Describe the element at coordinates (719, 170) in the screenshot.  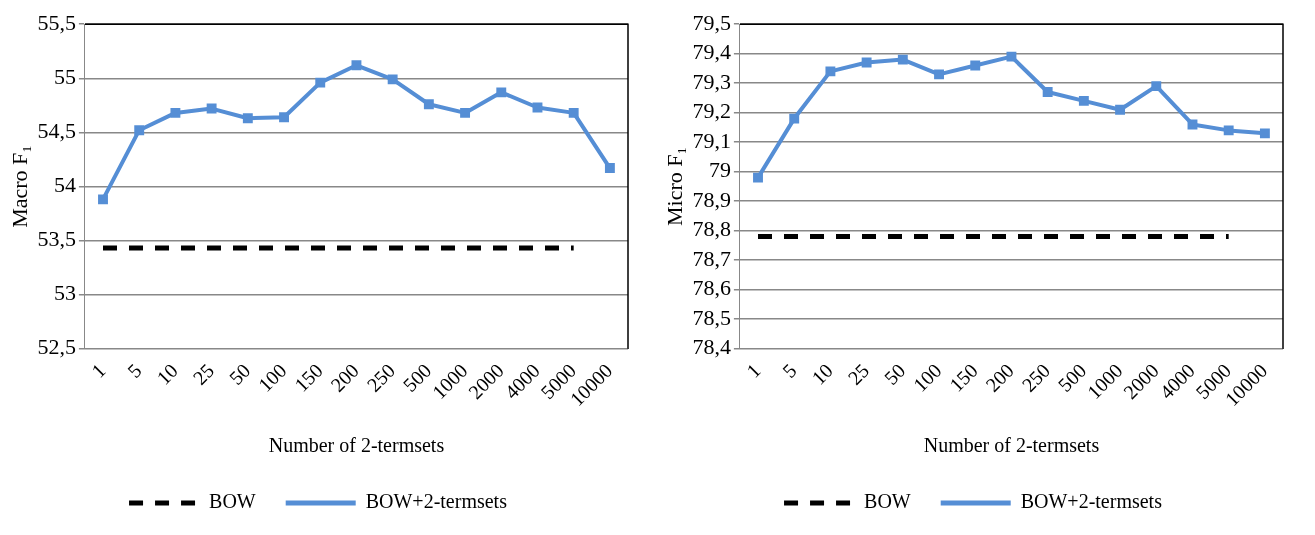
I see `y-tick-label: 79` at that location.